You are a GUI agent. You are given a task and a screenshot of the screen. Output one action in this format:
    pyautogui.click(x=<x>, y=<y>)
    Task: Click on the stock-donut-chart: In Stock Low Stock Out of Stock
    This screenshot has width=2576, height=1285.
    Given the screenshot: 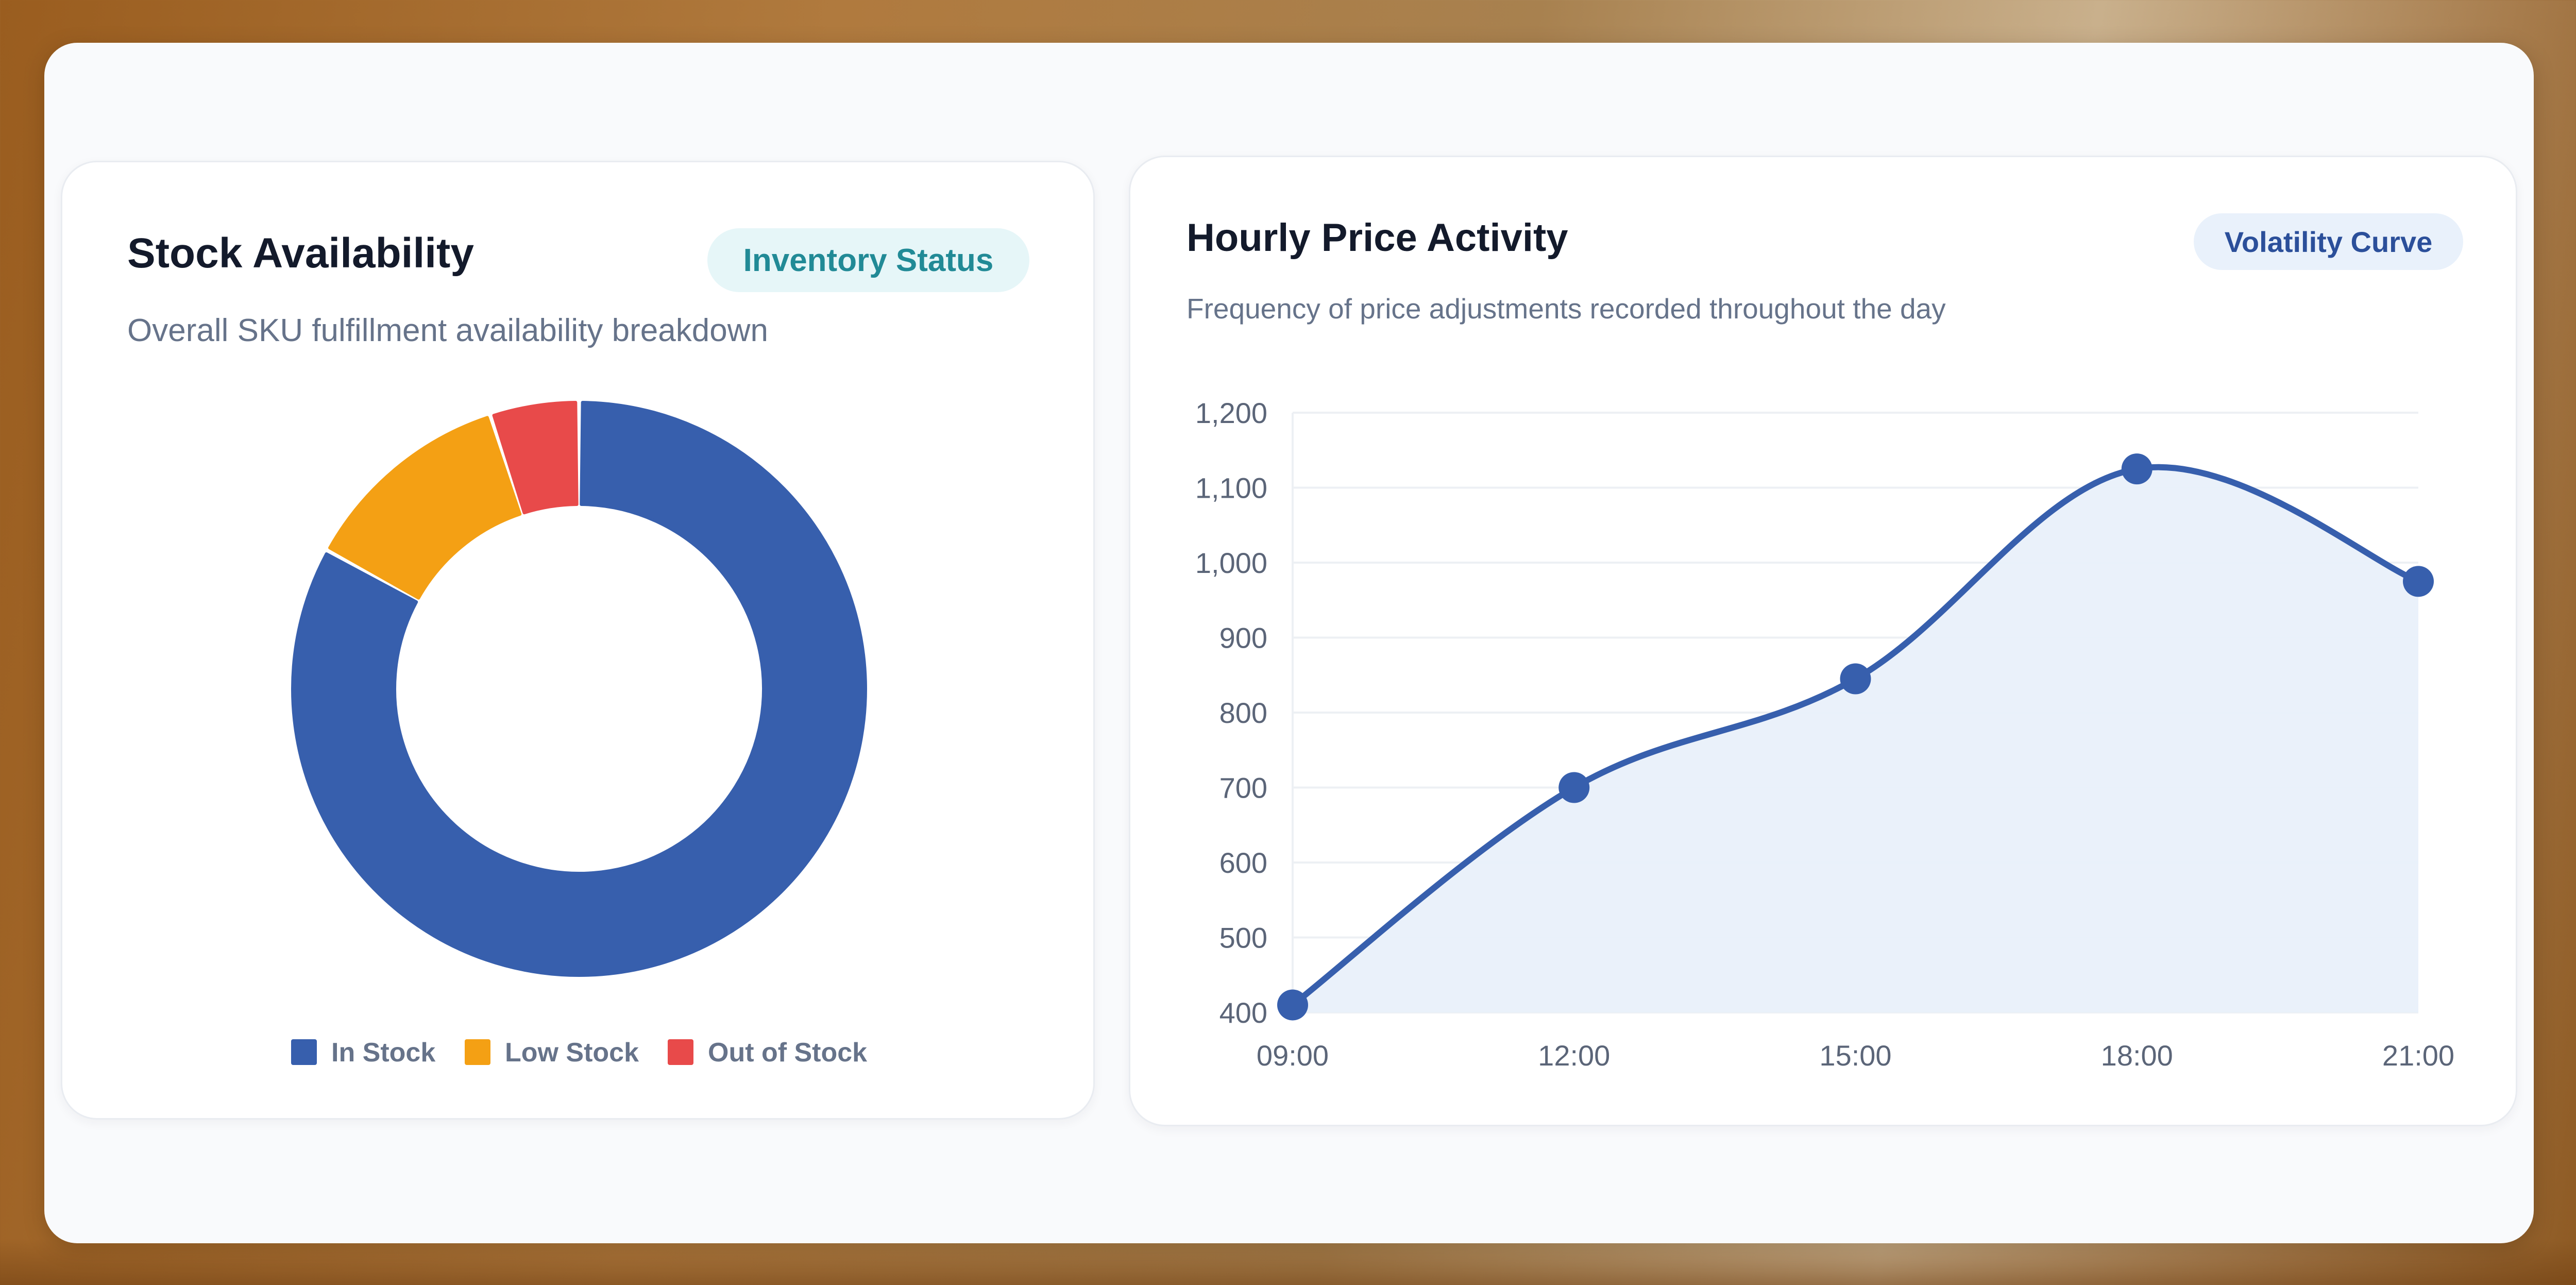 What is the action you would take?
    pyautogui.click(x=579, y=734)
    